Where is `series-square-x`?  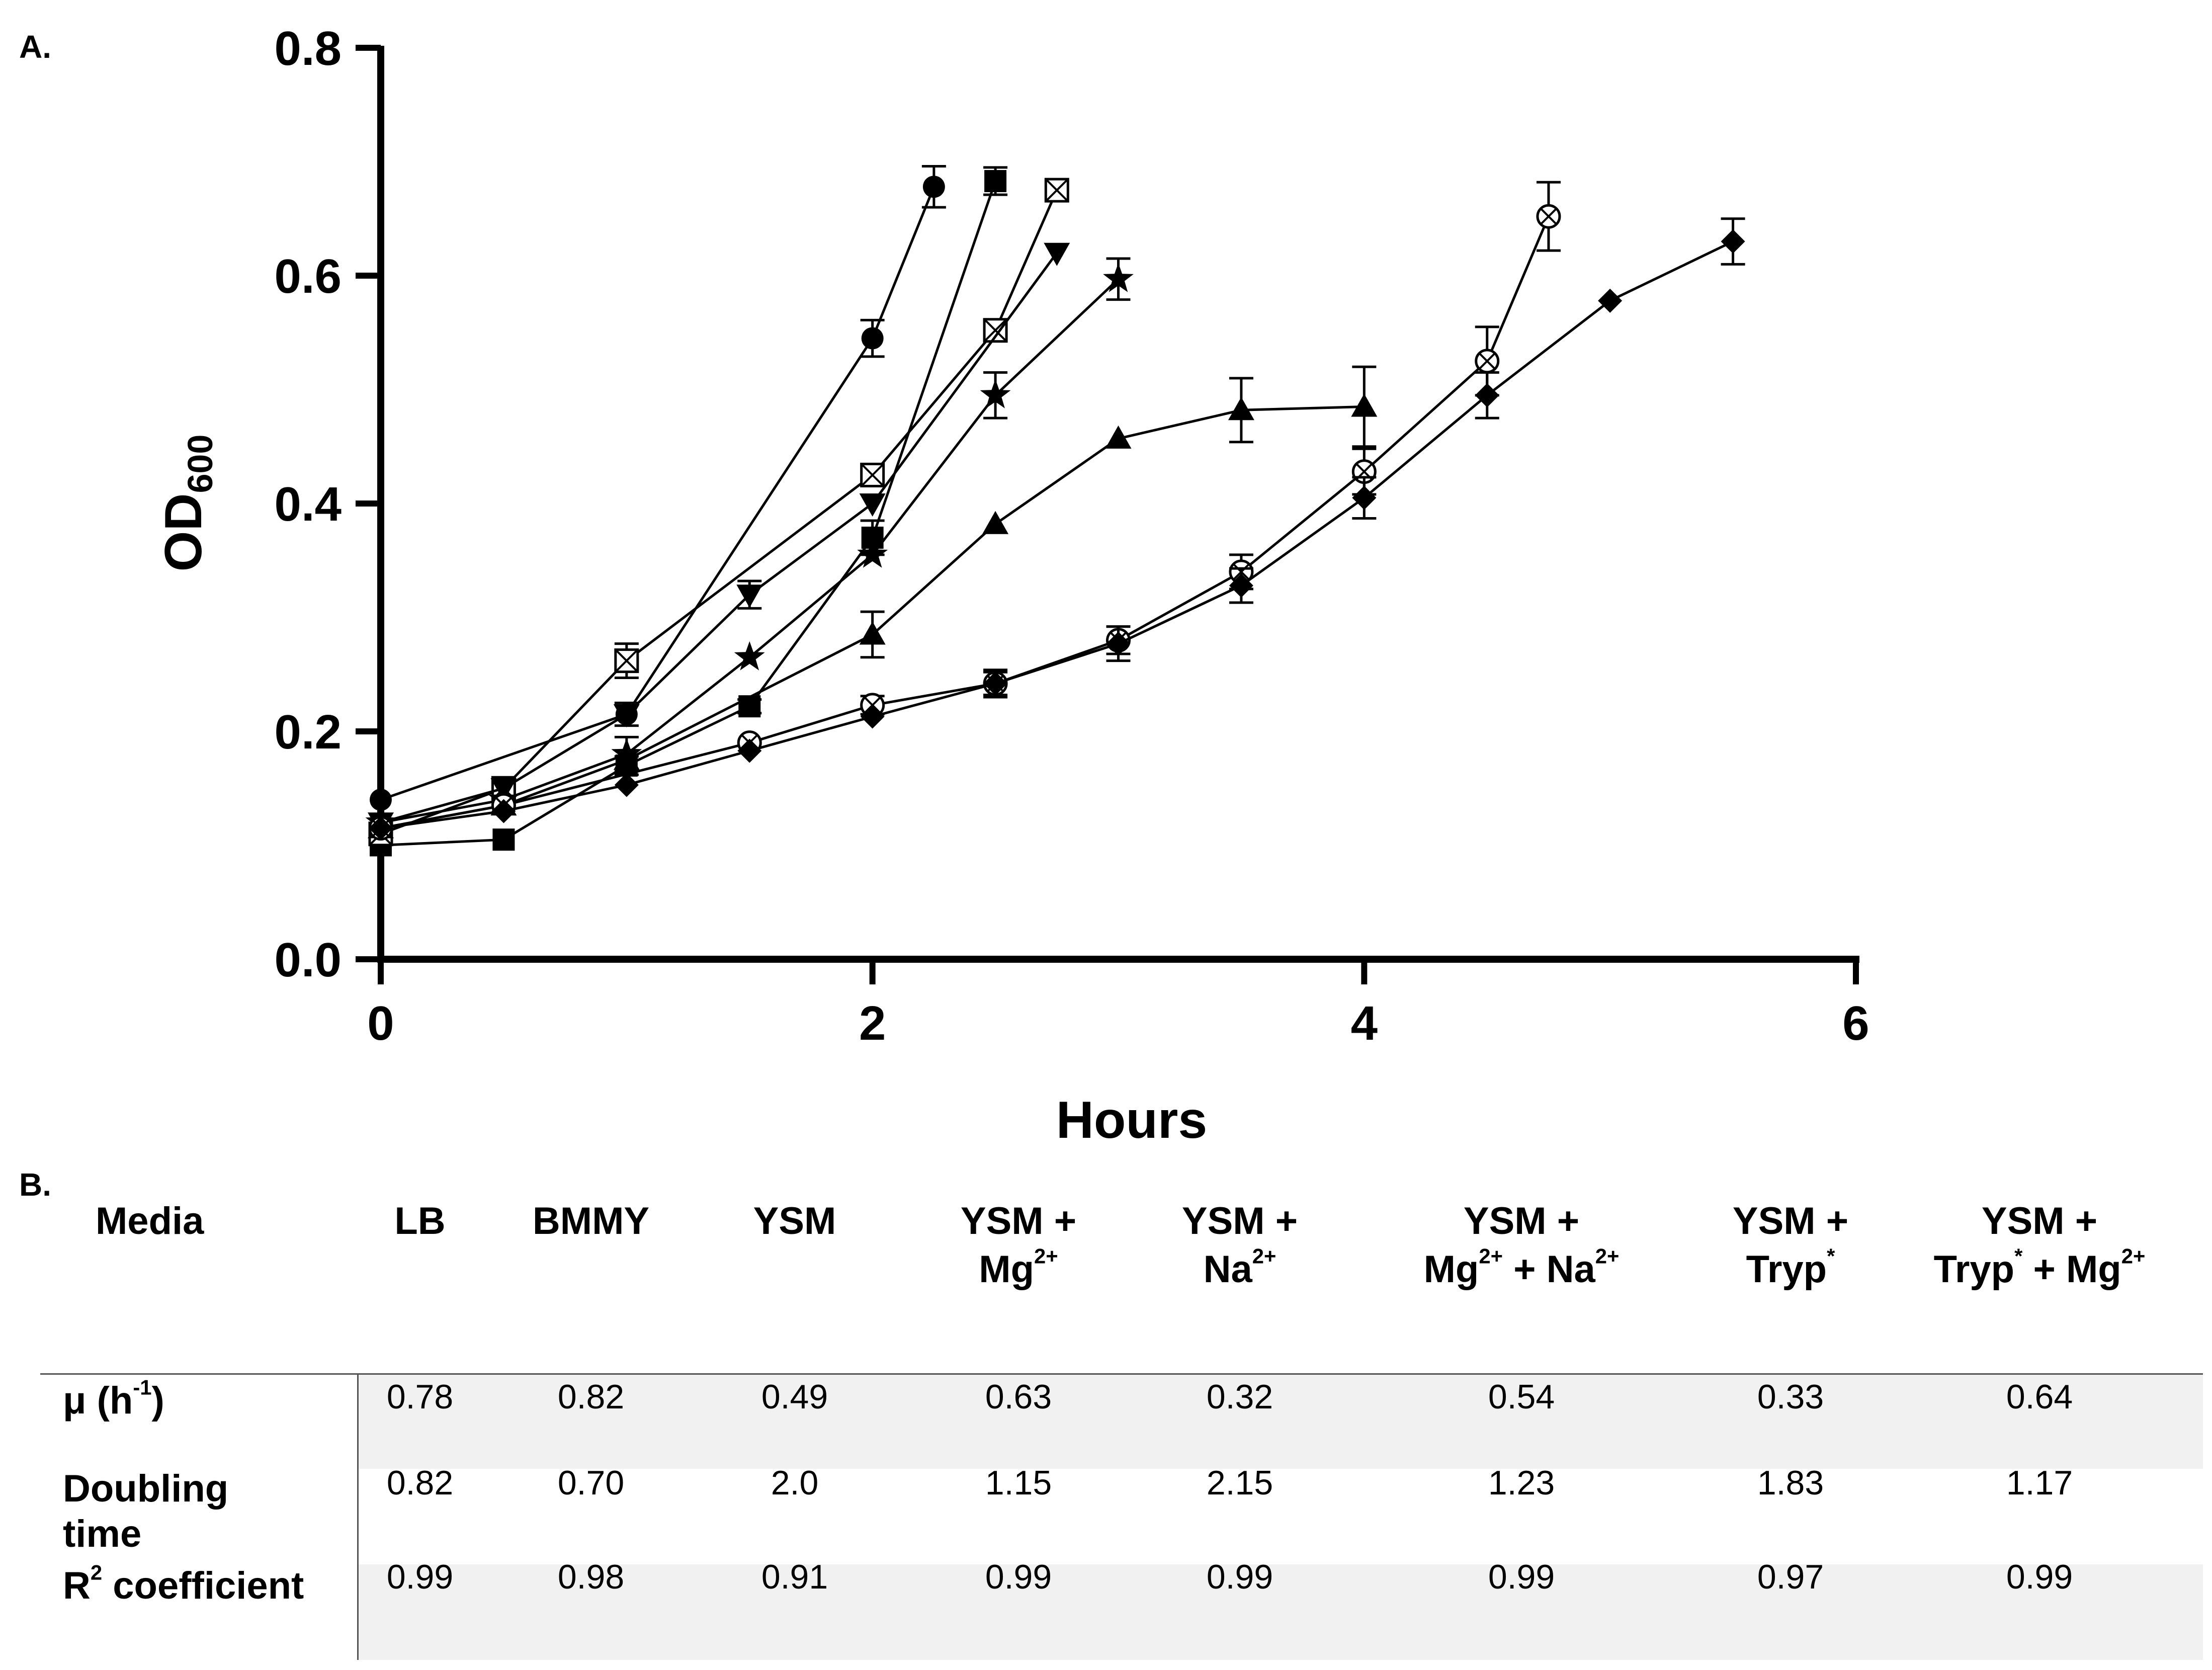 series-square-x is located at coordinates (719, 512).